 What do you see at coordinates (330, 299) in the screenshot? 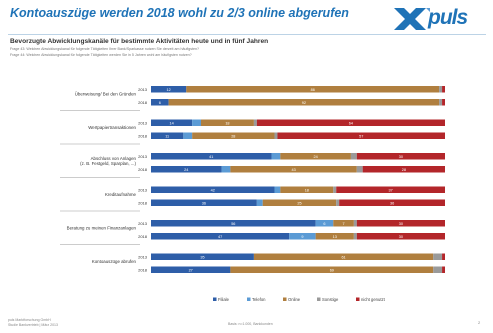
I see `legend-label: Sonstige` at bounding box center [330, 299].